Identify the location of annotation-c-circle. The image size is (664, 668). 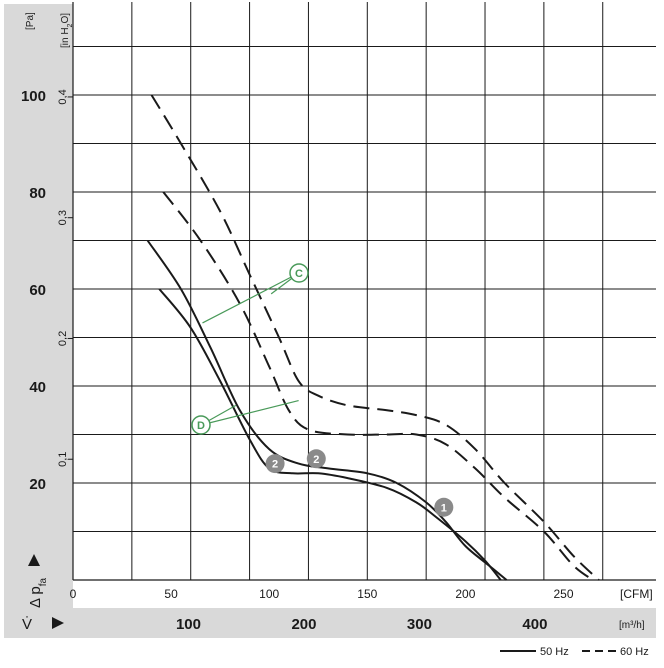
(299, 273).